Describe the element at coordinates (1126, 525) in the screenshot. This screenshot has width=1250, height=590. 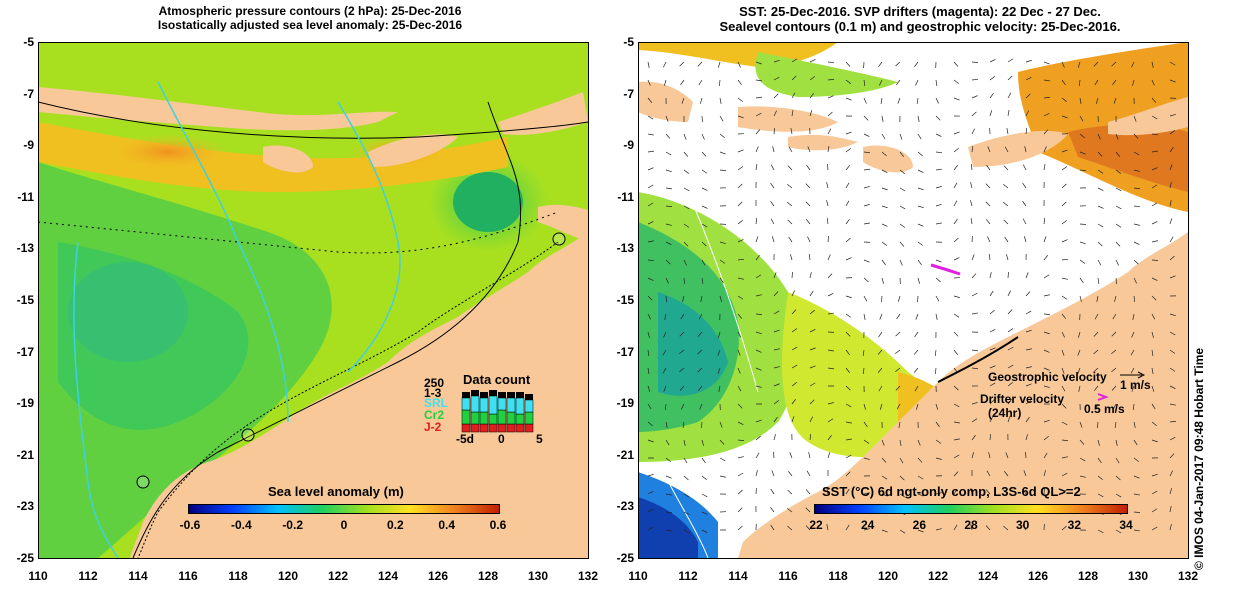
I see `colorbar-tick: 34` at that location.